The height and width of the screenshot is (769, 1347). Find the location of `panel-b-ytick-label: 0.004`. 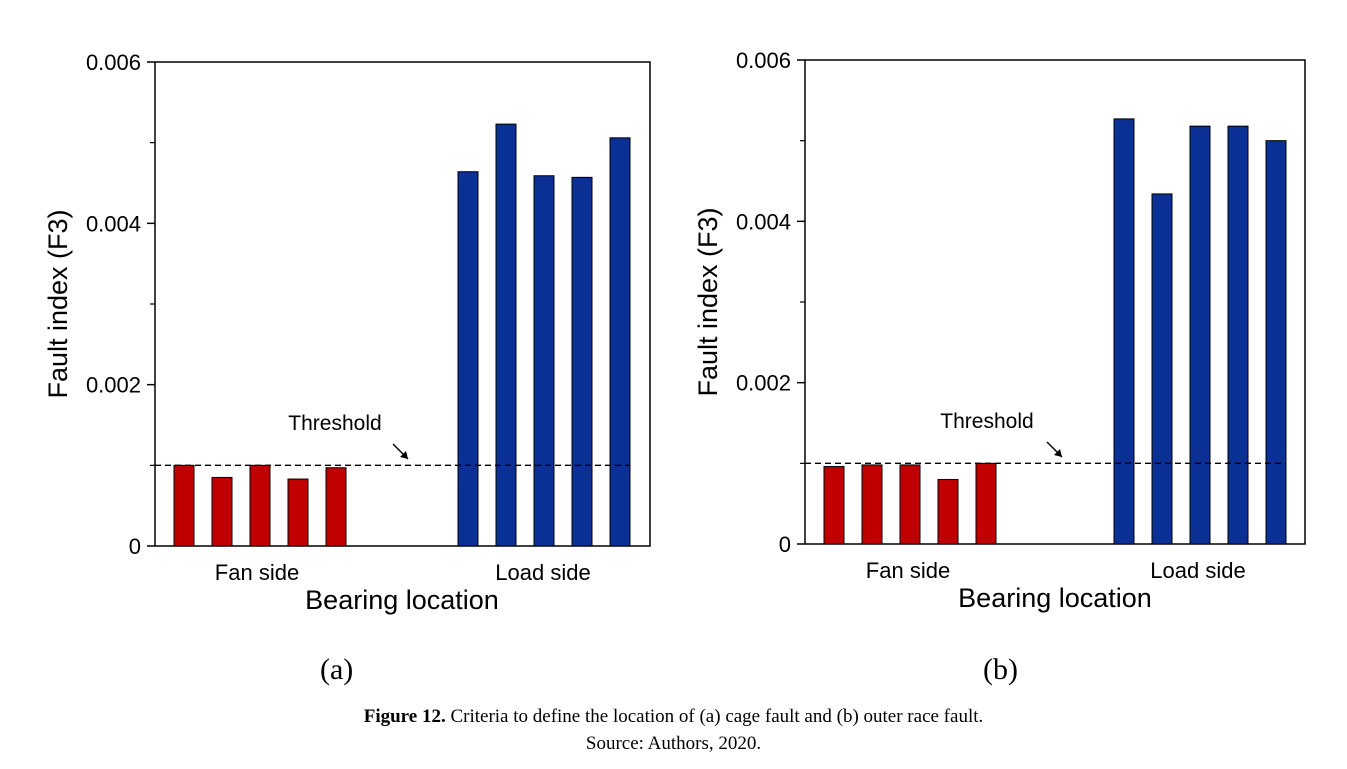

panel-b-ytick-label: 0.004 is located at coordinates (763, 221).